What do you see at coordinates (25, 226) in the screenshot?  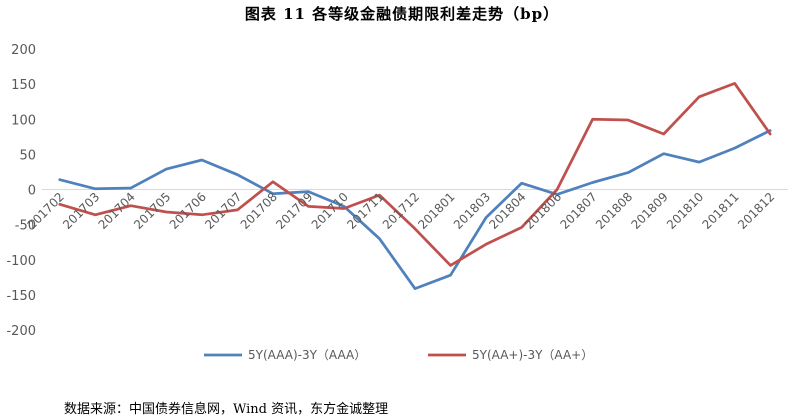 I see `y-tick-label: -50` at bounding box center [25, 226].